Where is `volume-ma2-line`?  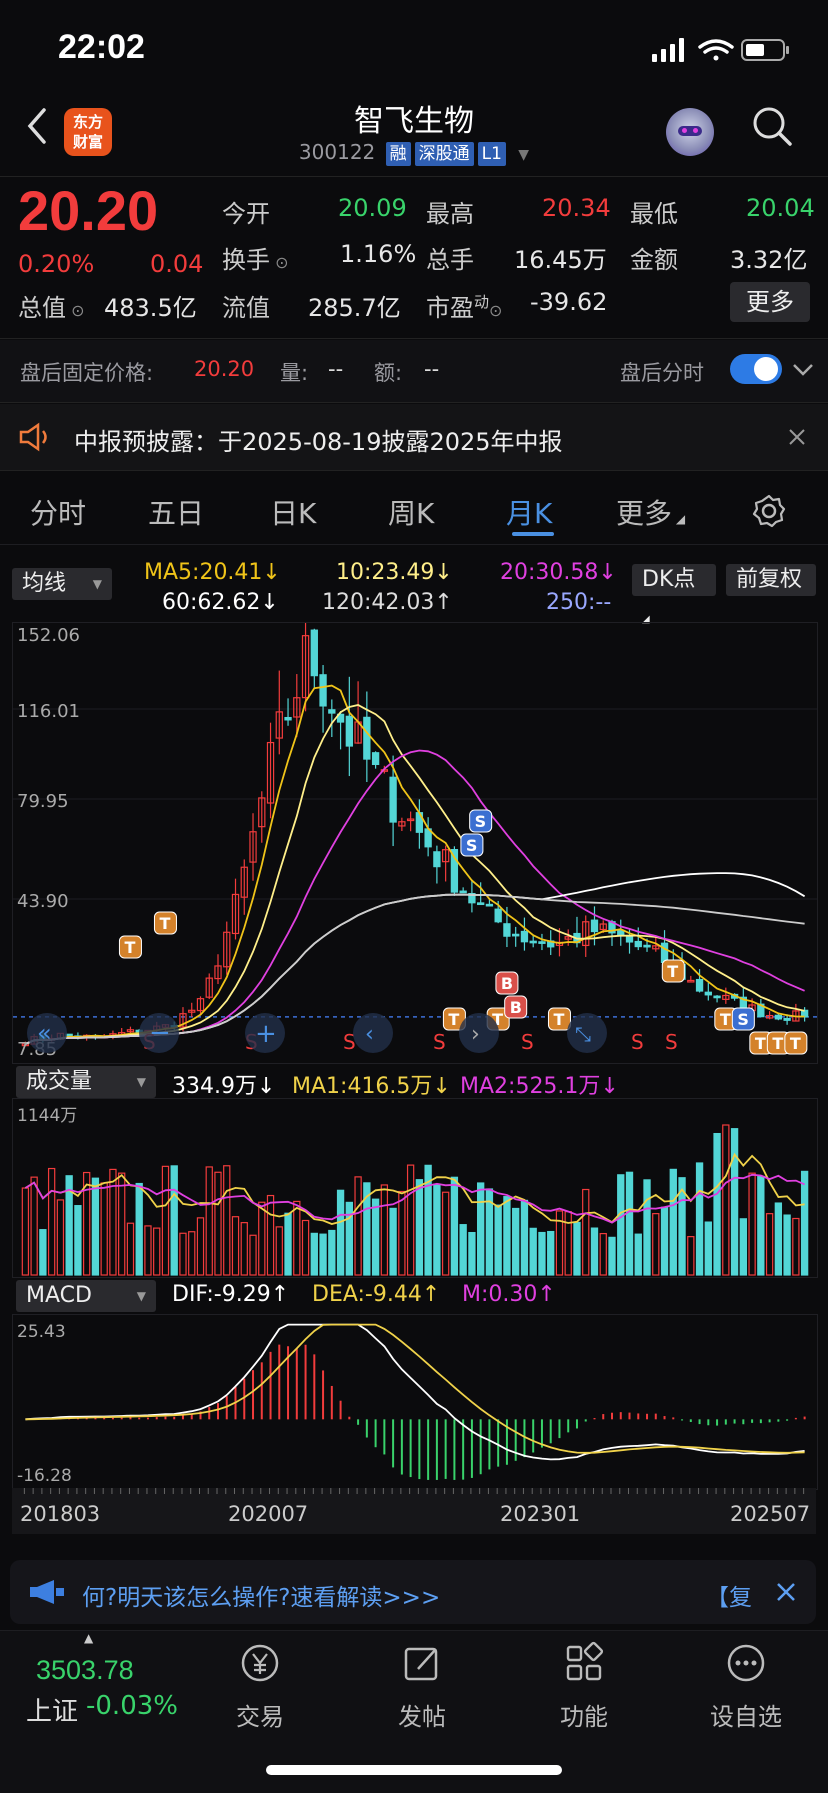
volume-ma2-line is located at coordinates (414, 1198).